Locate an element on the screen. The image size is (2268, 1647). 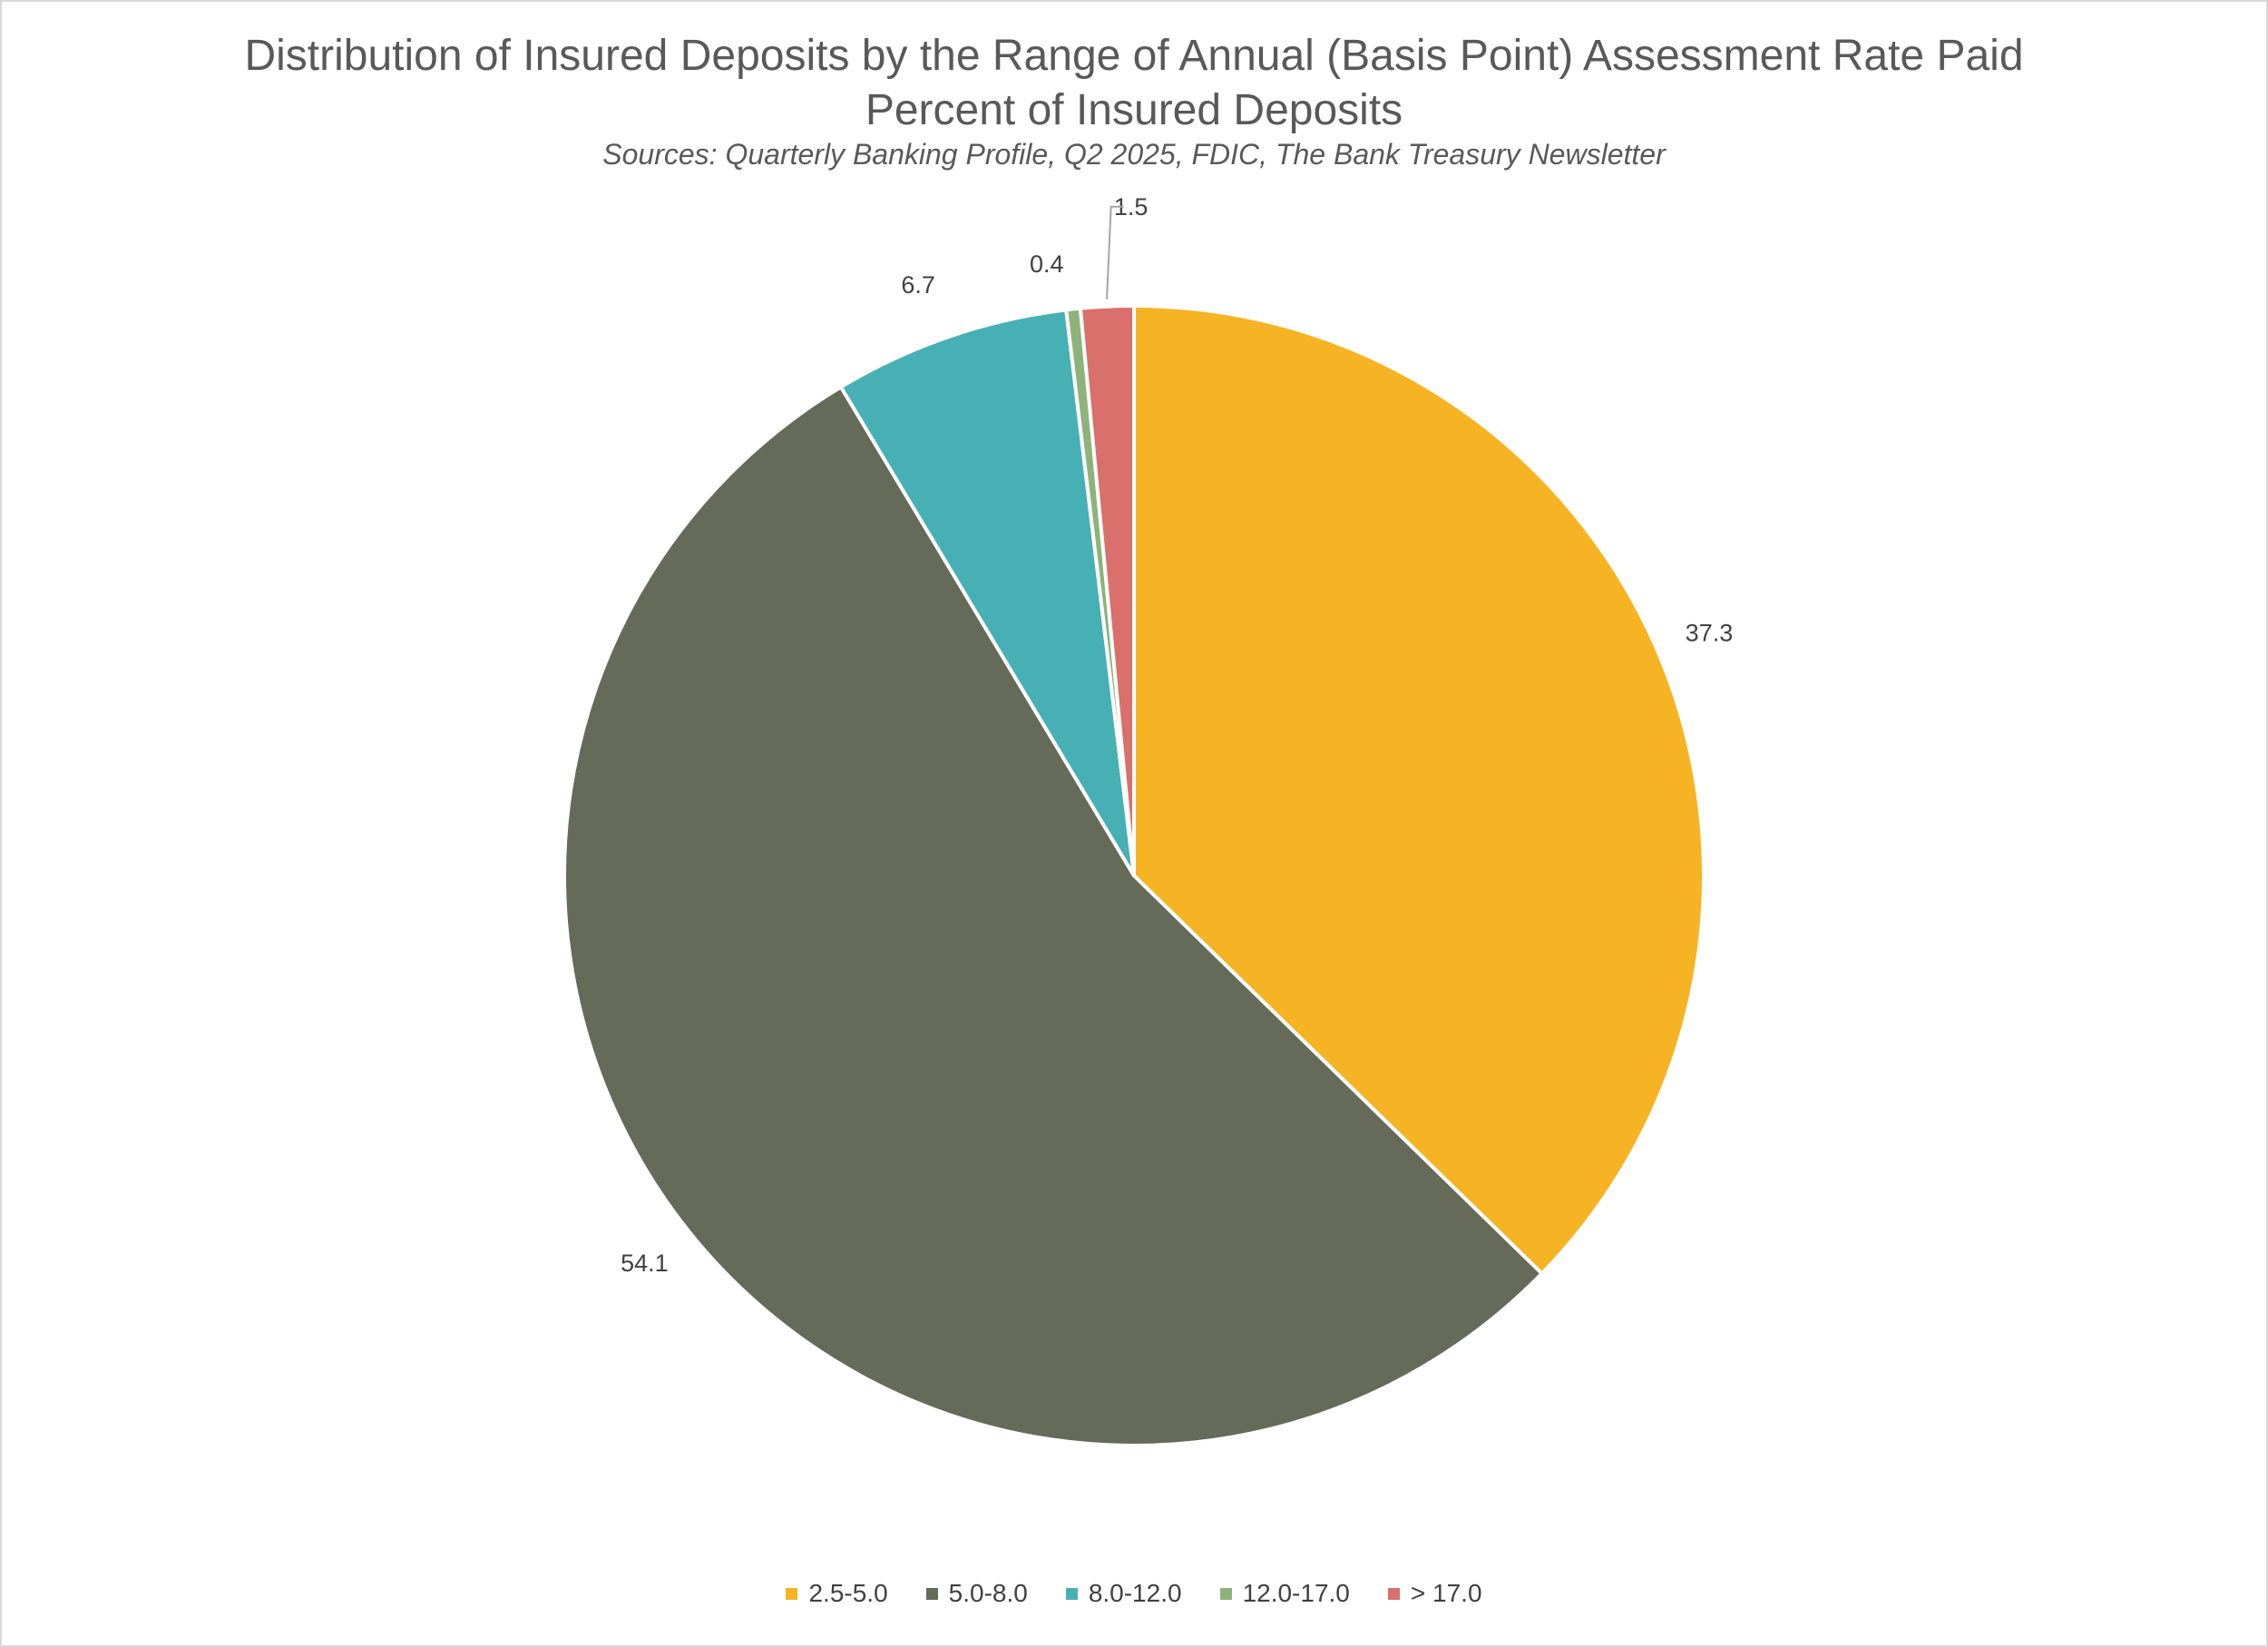
data-label-5-0-8-0: 54.1 is located at coordinates (645, 1263).